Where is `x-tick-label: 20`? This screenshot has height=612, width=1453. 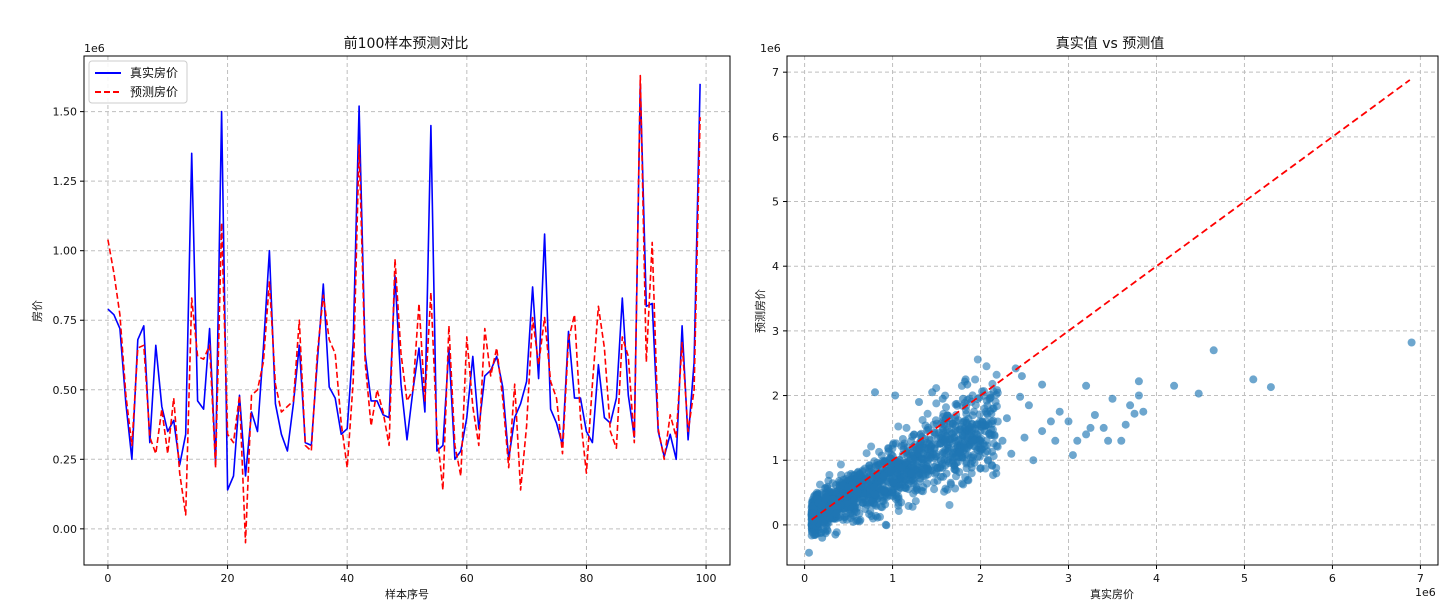
x-tick-label: 20 is located at coordinates (228, 578).